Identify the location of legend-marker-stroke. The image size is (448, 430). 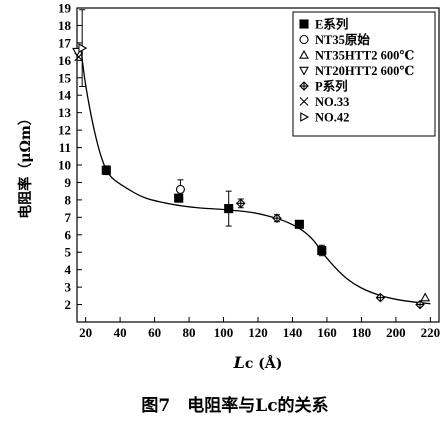
(304, 101).